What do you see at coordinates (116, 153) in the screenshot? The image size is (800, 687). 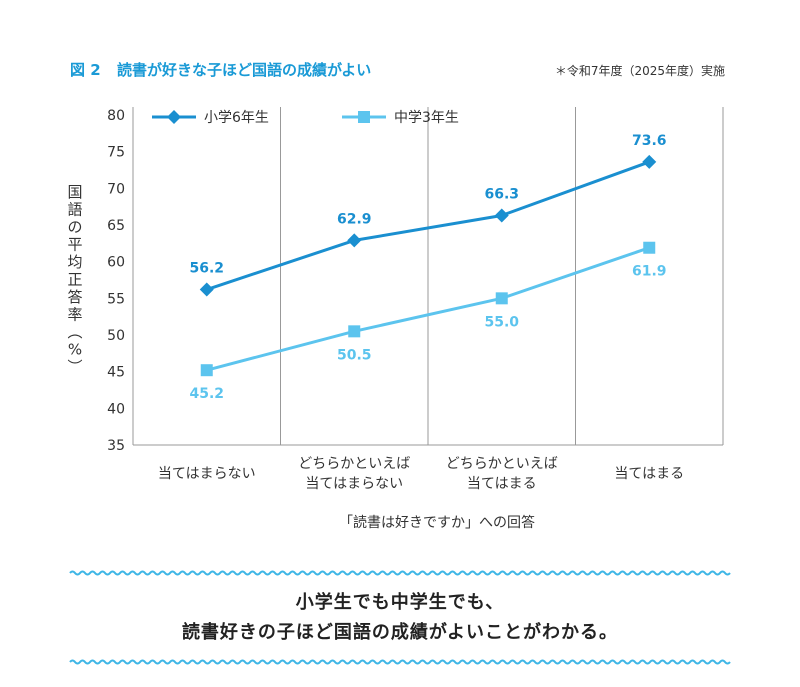 I see `y-tick-label: 75` at bounding box center [116, 153].